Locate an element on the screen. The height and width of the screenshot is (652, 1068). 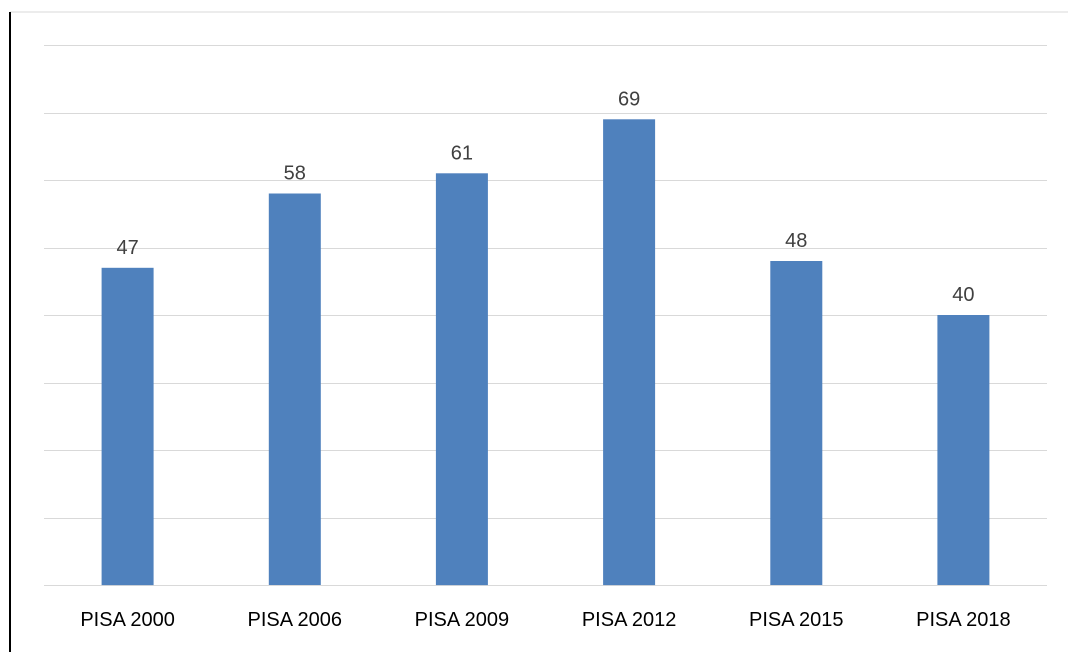
data-label: 48 is located at coordinates (796, 241).